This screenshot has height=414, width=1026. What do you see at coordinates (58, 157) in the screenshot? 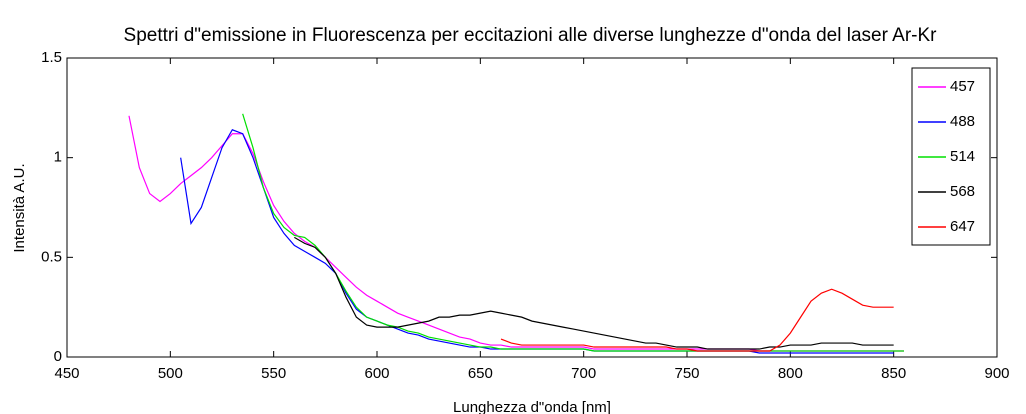
I see `y-tick-label: 1` at bounding box center [58, 157].